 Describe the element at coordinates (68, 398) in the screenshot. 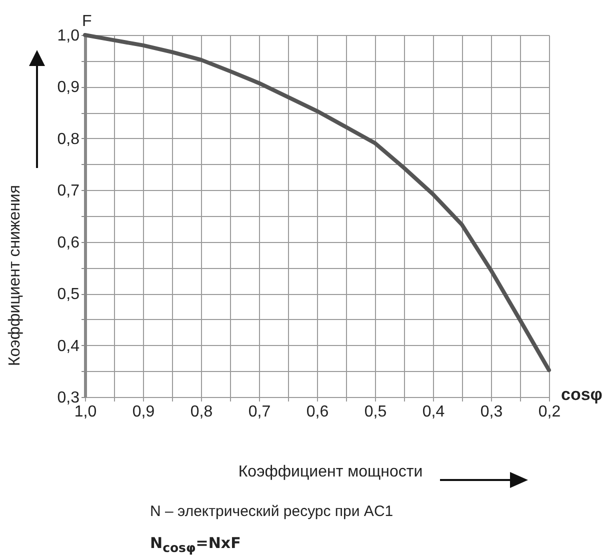

I see `y-tick-label: 0,3` at that location.